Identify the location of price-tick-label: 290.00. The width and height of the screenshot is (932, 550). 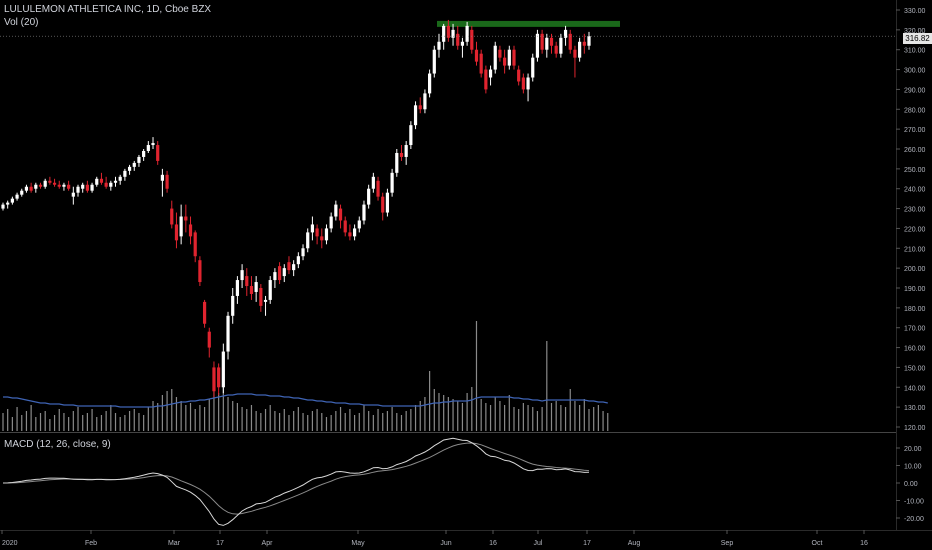
(915, 90).